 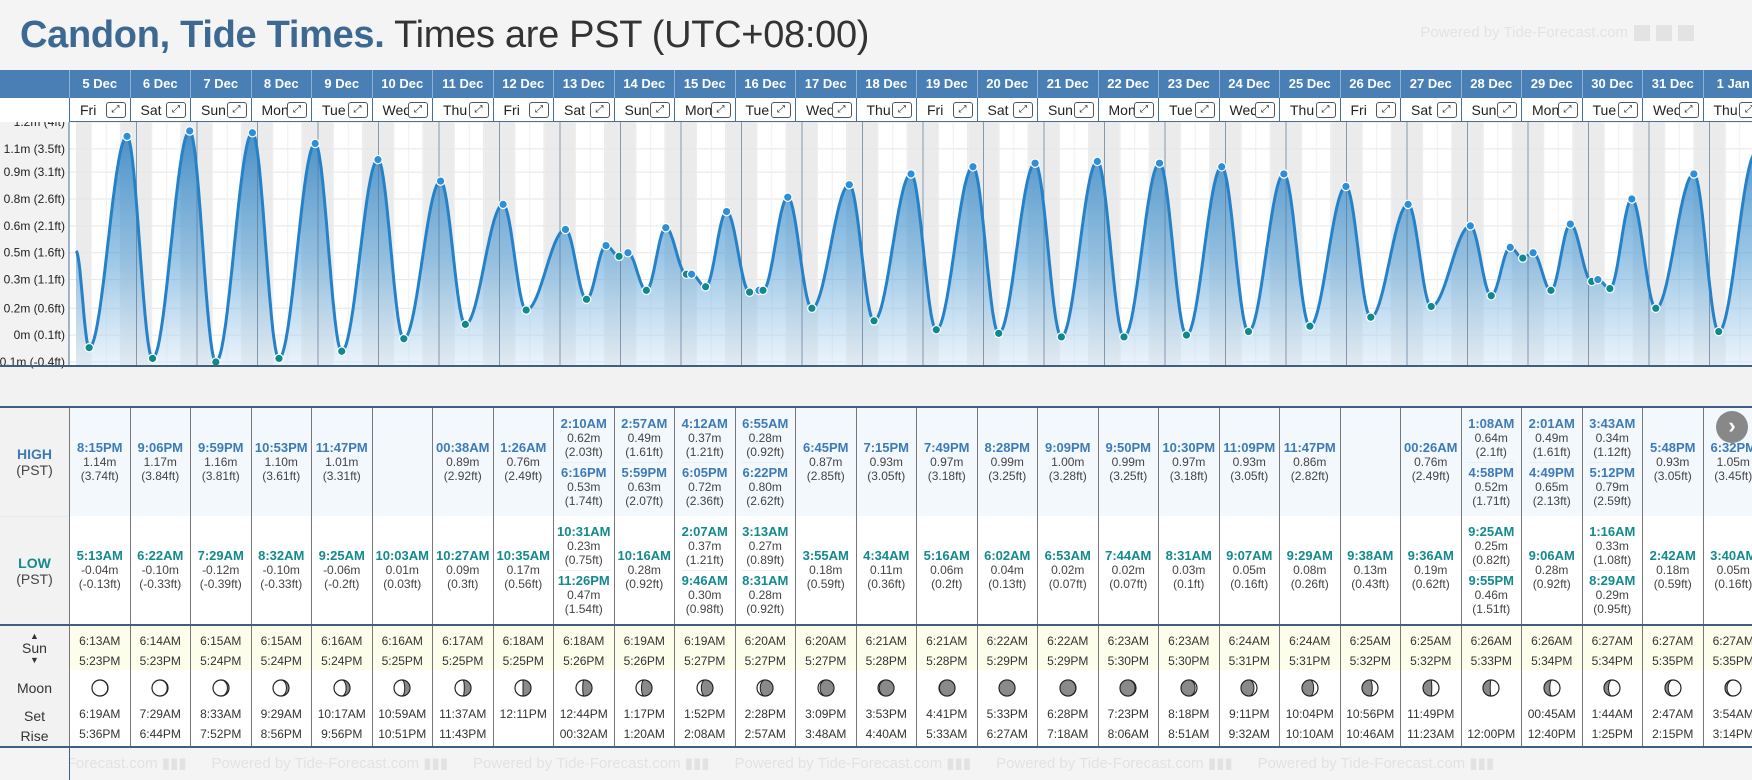 I want to click on weekday-label: Sun, so click(x=1060, y=110).